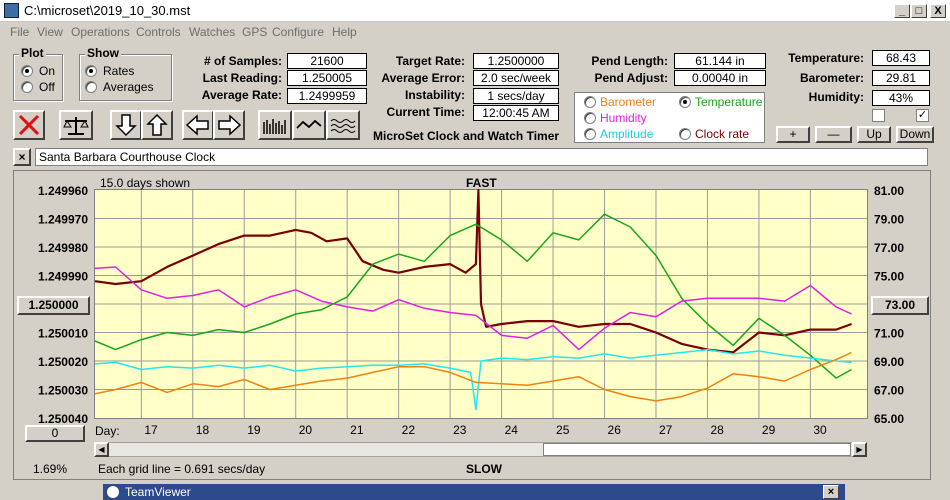  I want to click on arrow-right-icon, so click(230, 125).